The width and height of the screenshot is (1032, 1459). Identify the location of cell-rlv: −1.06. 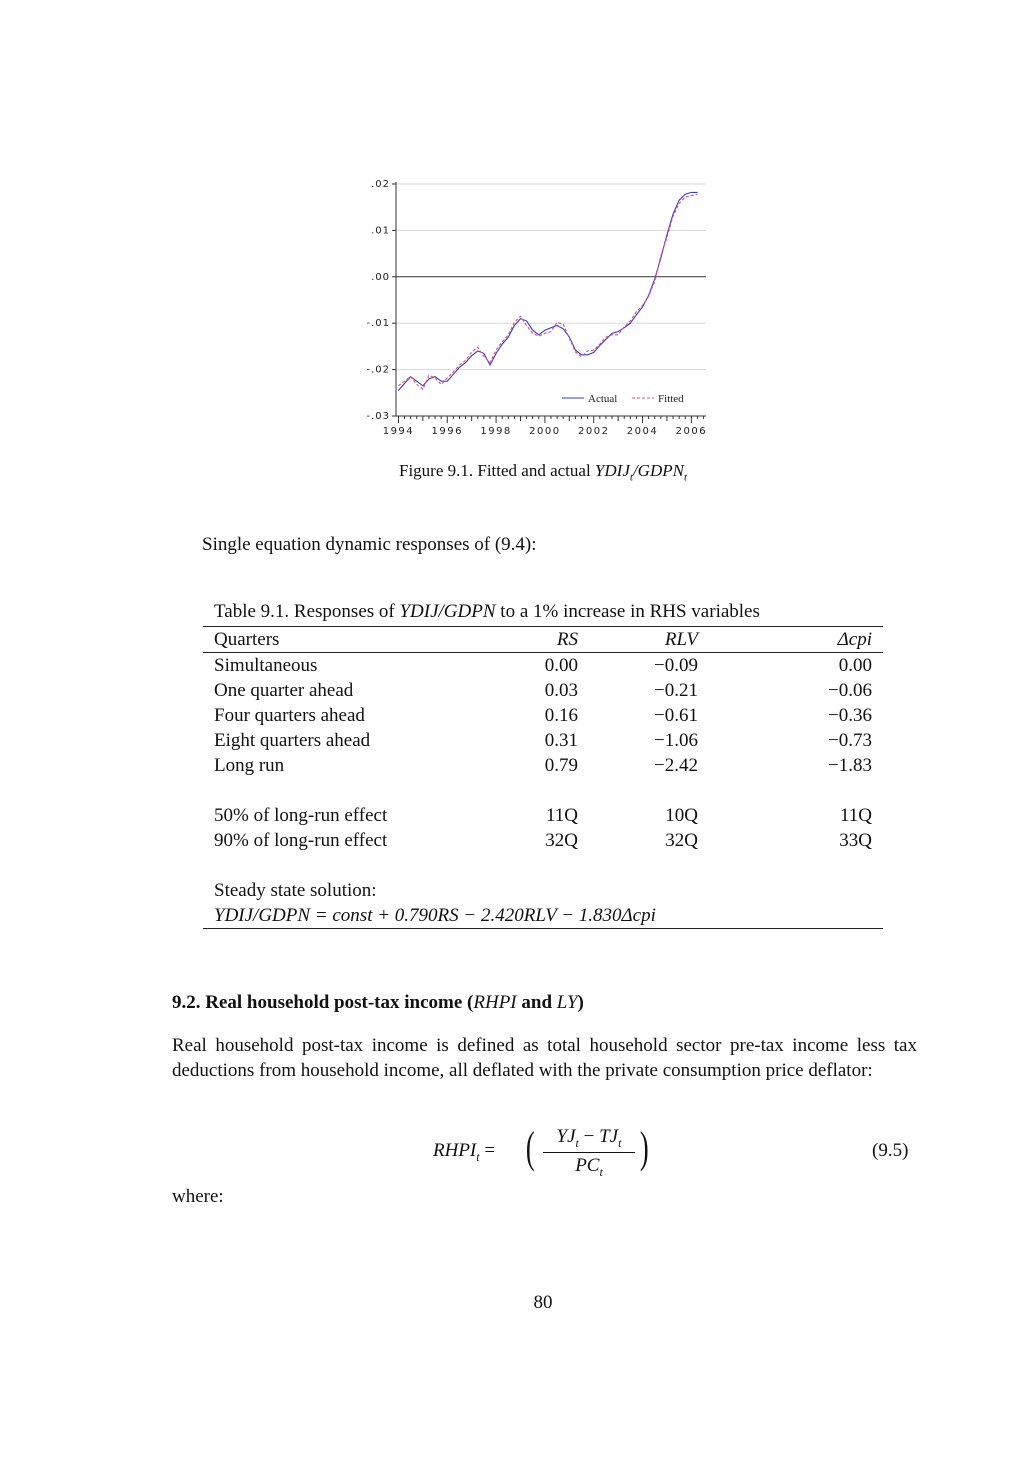
(676, 740).